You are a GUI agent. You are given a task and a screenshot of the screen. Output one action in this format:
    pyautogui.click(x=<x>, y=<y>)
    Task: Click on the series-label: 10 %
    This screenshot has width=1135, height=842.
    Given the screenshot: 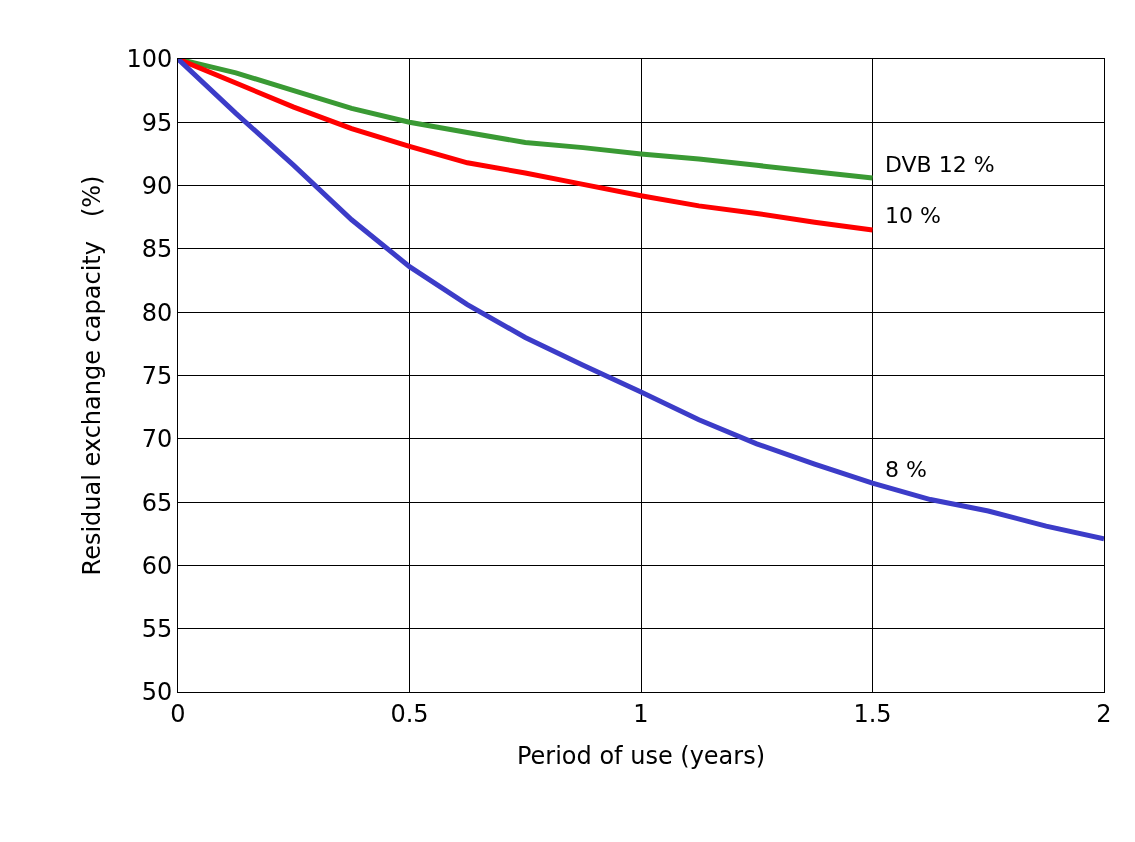 What is the action you would take?
    pyautogui.click(x=913, y=215)
    